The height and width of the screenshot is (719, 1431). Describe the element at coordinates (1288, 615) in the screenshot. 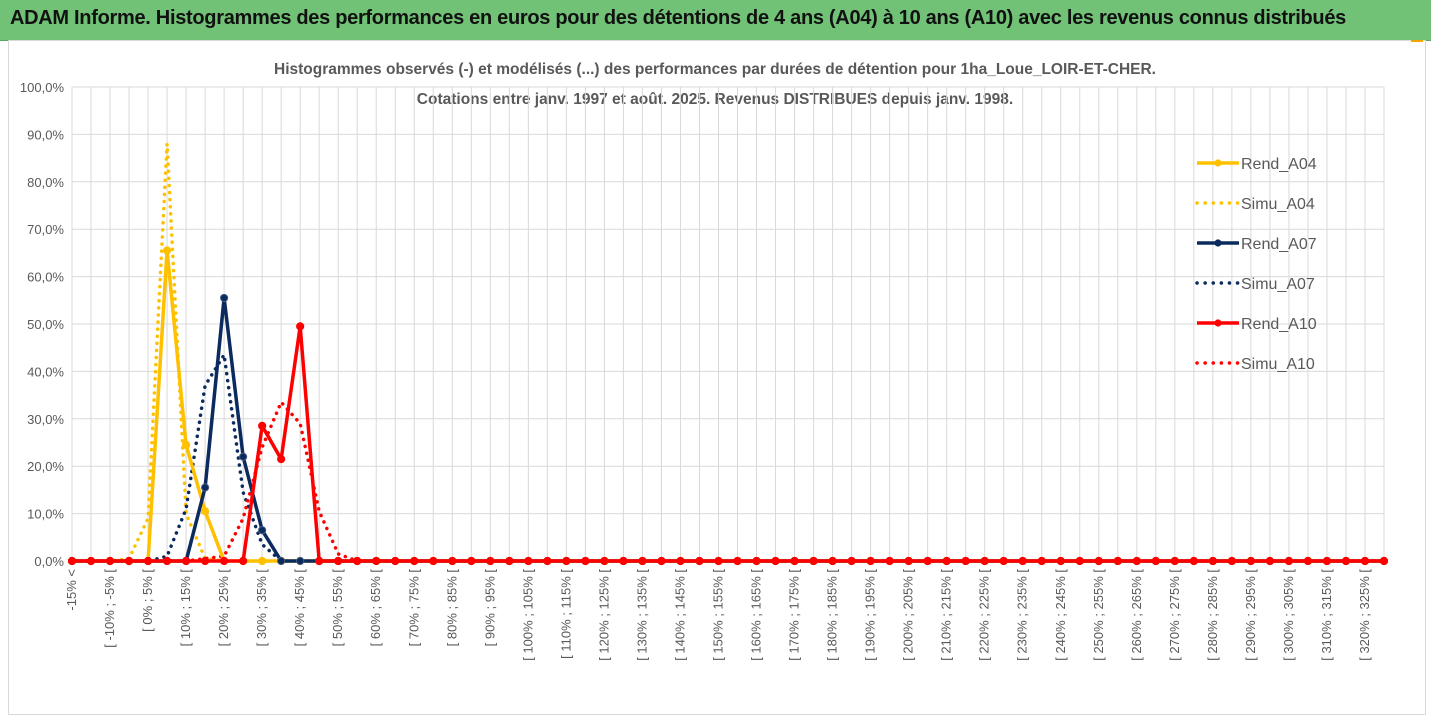

I see `x-tick-label: [ 300% ; 305% [` at that location.